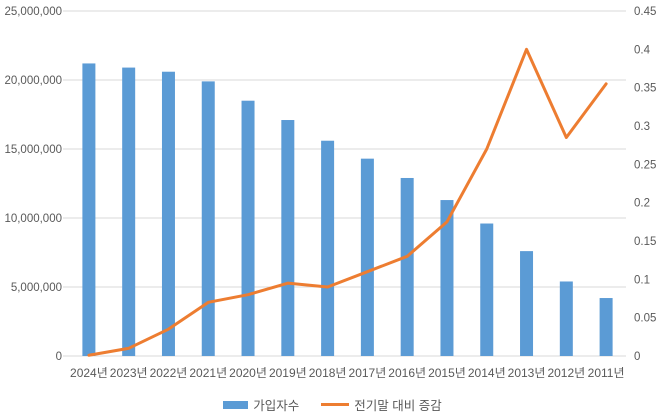 This screenshot has width=665, height=417. Describe the element at coordinates (645, 242) in the screenshot. I see `right-axis-label: 0.15` at that location.